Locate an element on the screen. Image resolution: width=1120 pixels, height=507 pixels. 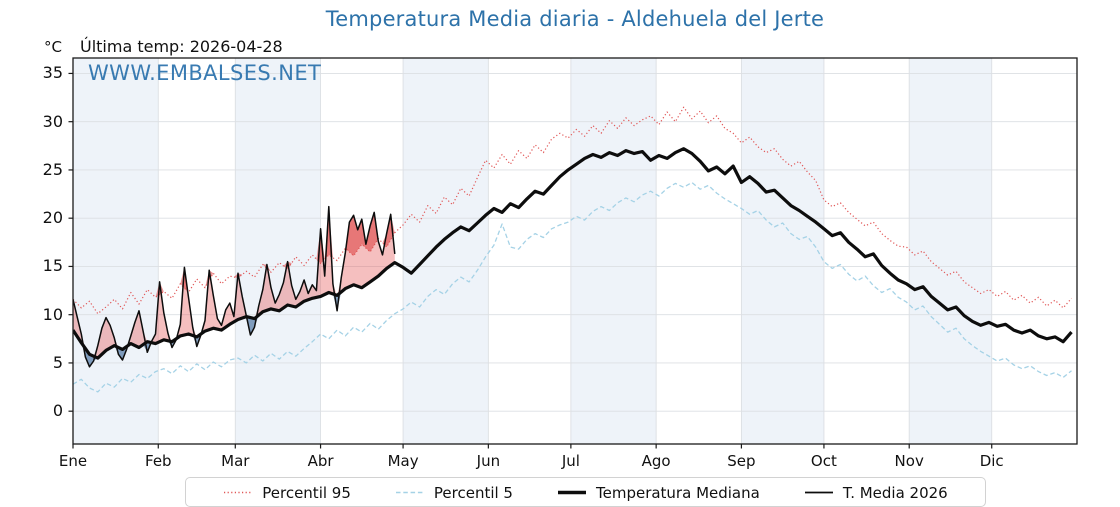
x-tick-label: Abr is located at coordinates (320, 461).